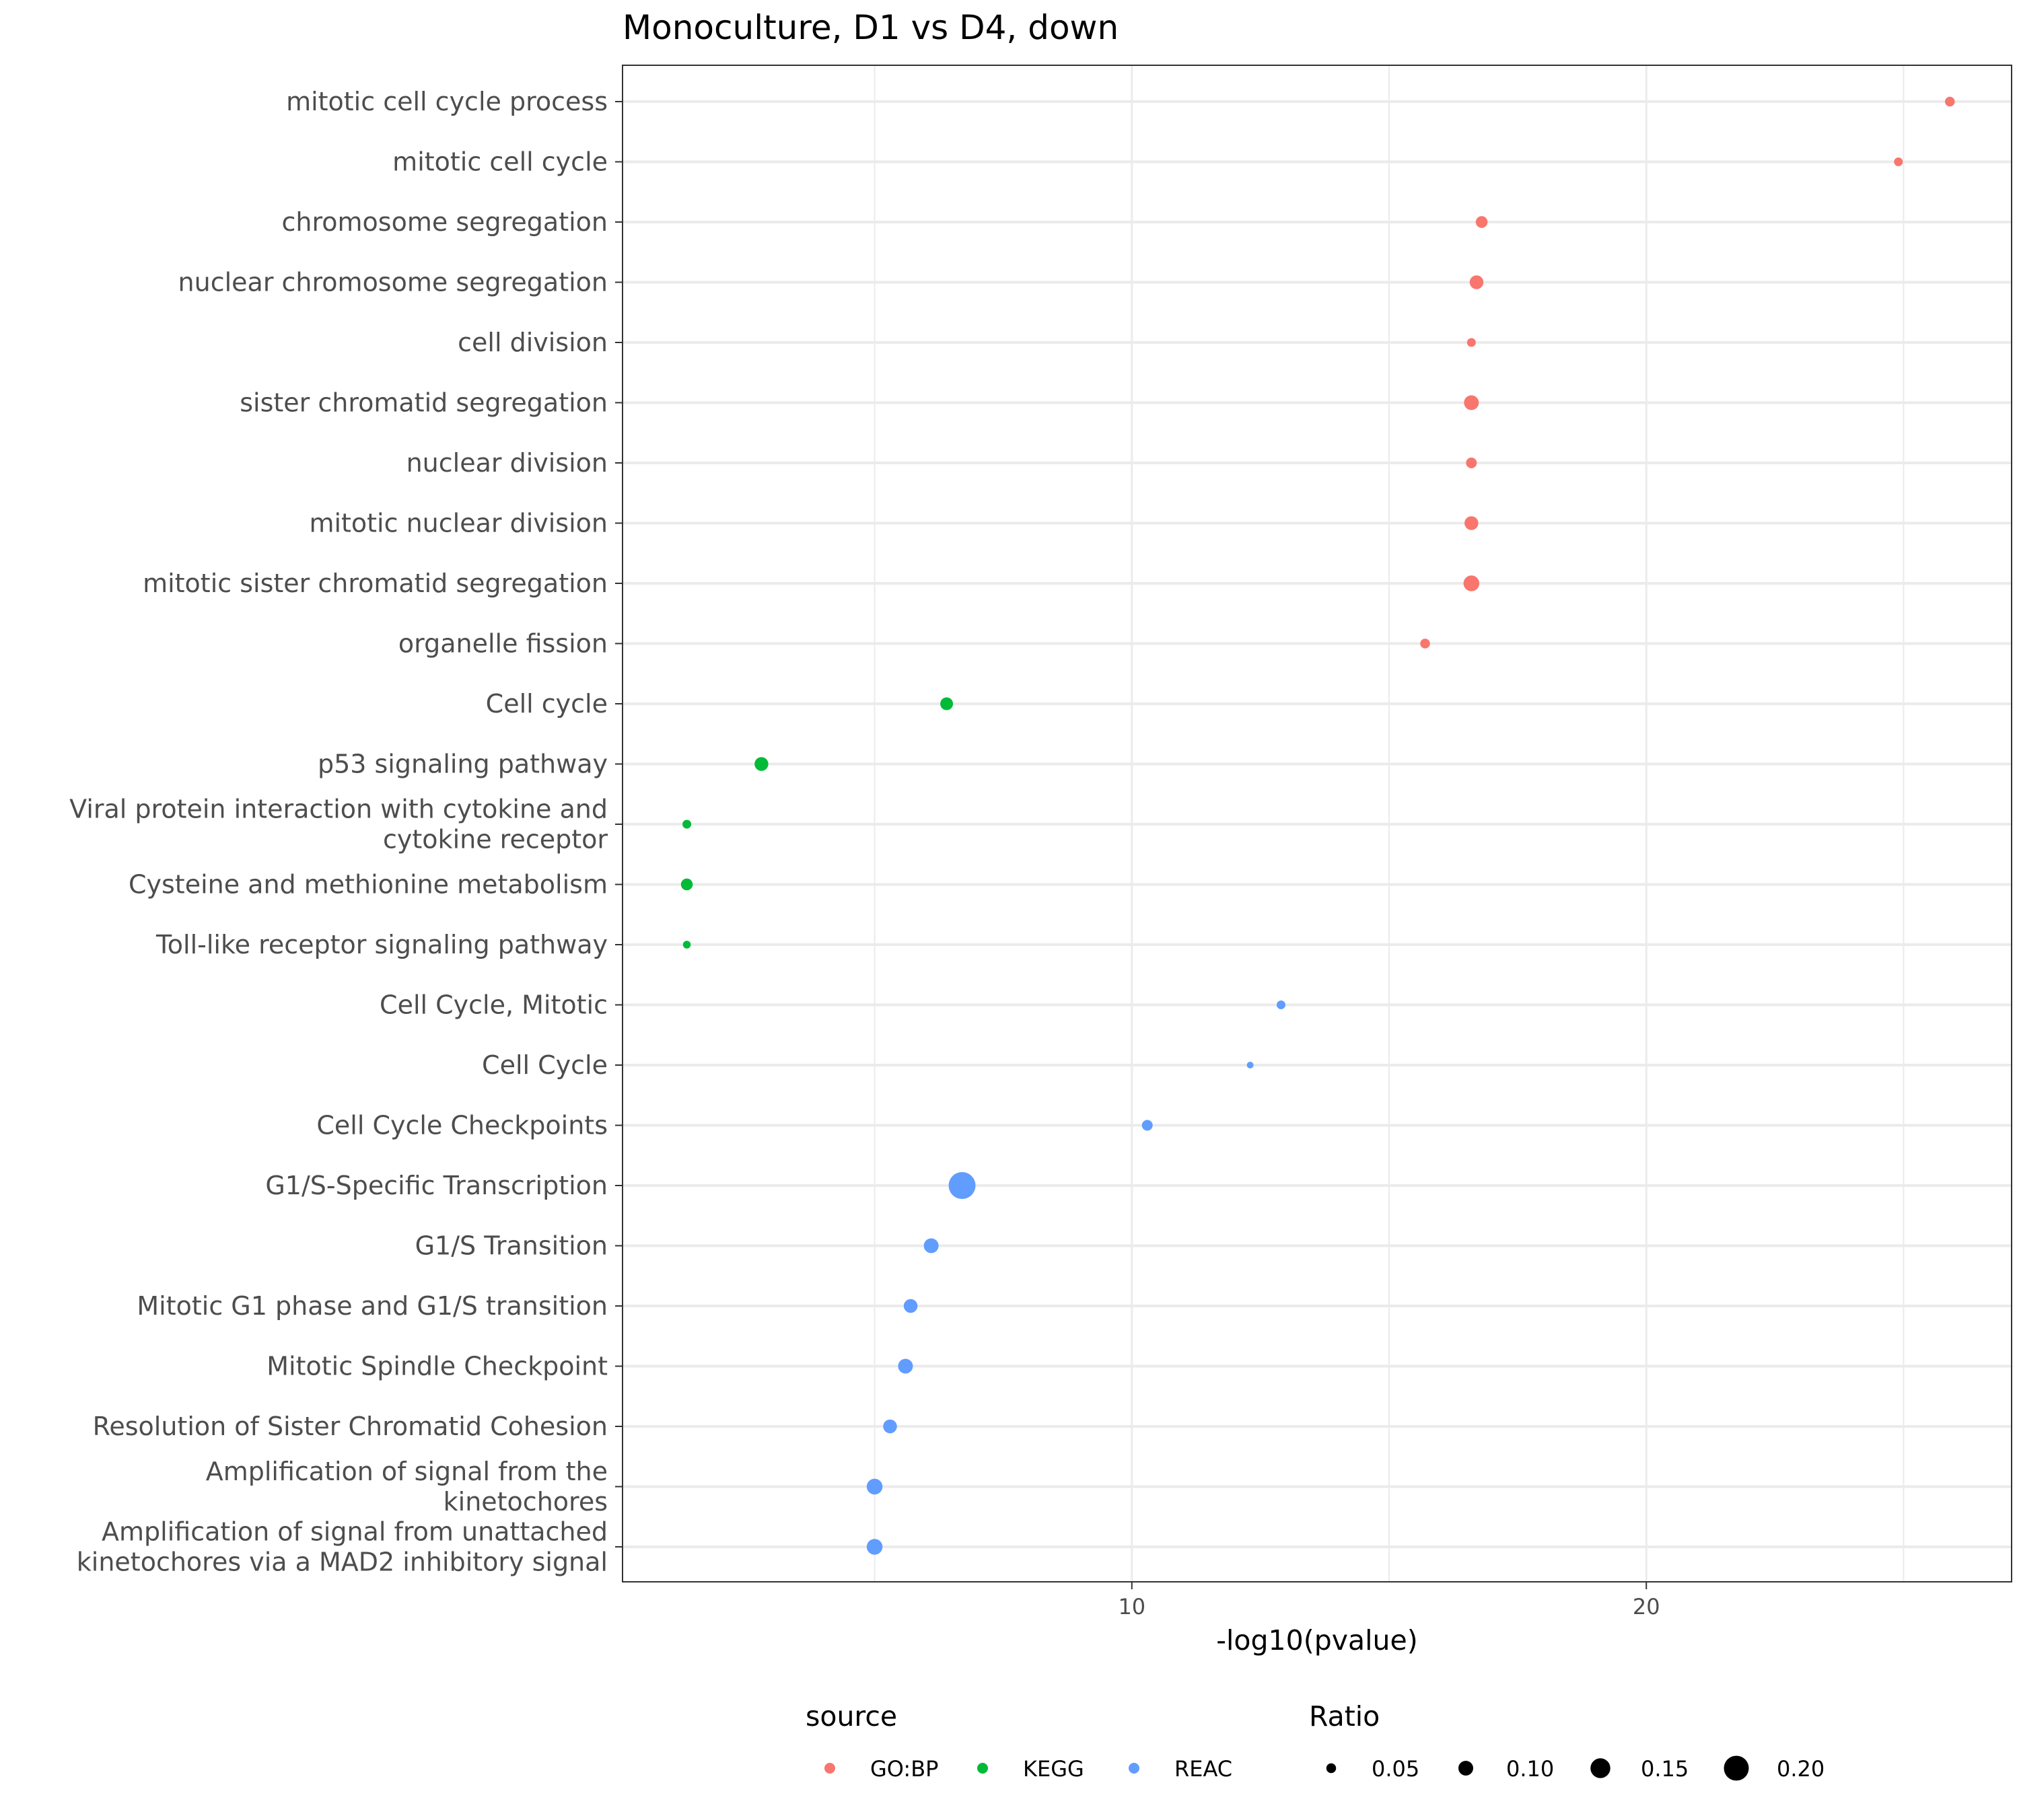 This screenshot has width=2019, height=1820. I want to click on x-tick-label: 20, so click(1647, 1606).